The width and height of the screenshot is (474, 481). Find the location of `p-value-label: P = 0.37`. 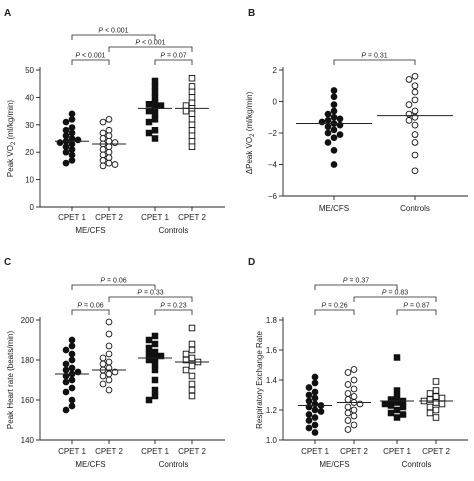

p-value-label: P = 0.37 is located at coordinates (356, 281).